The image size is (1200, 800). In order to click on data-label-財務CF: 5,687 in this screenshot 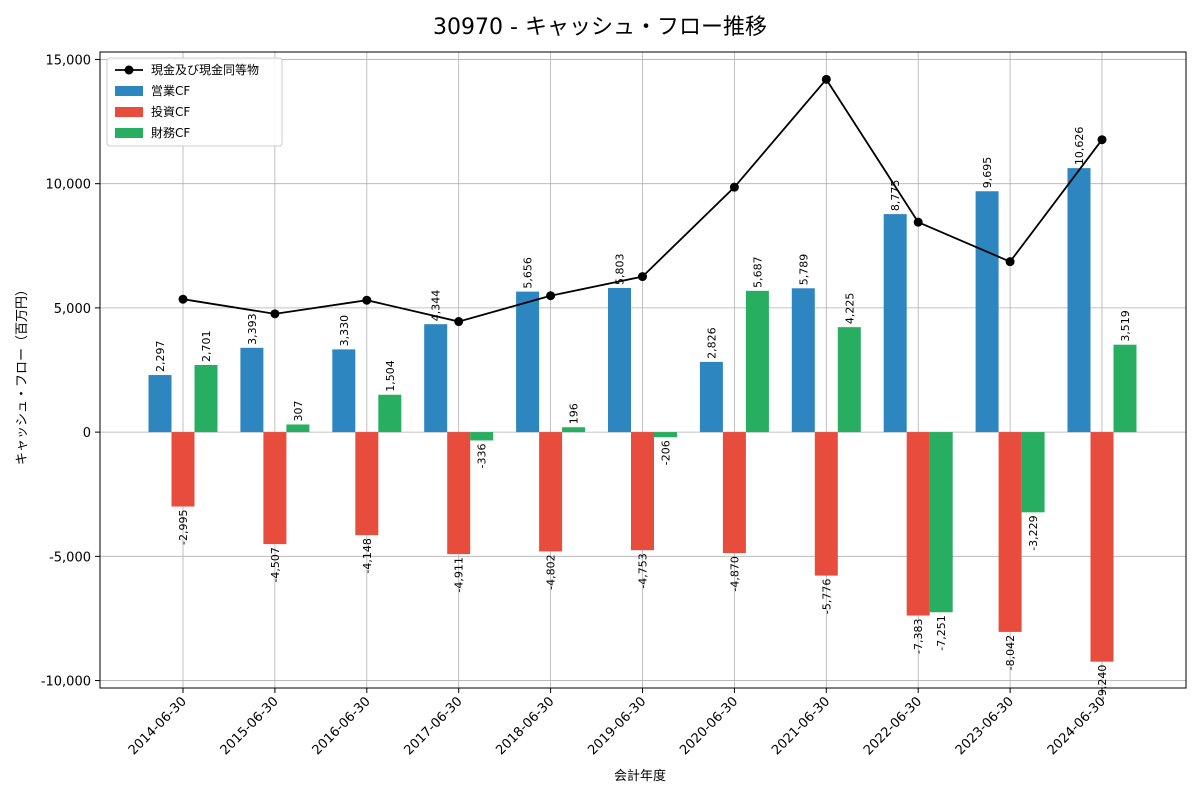, I will do `click(757, 272)`.